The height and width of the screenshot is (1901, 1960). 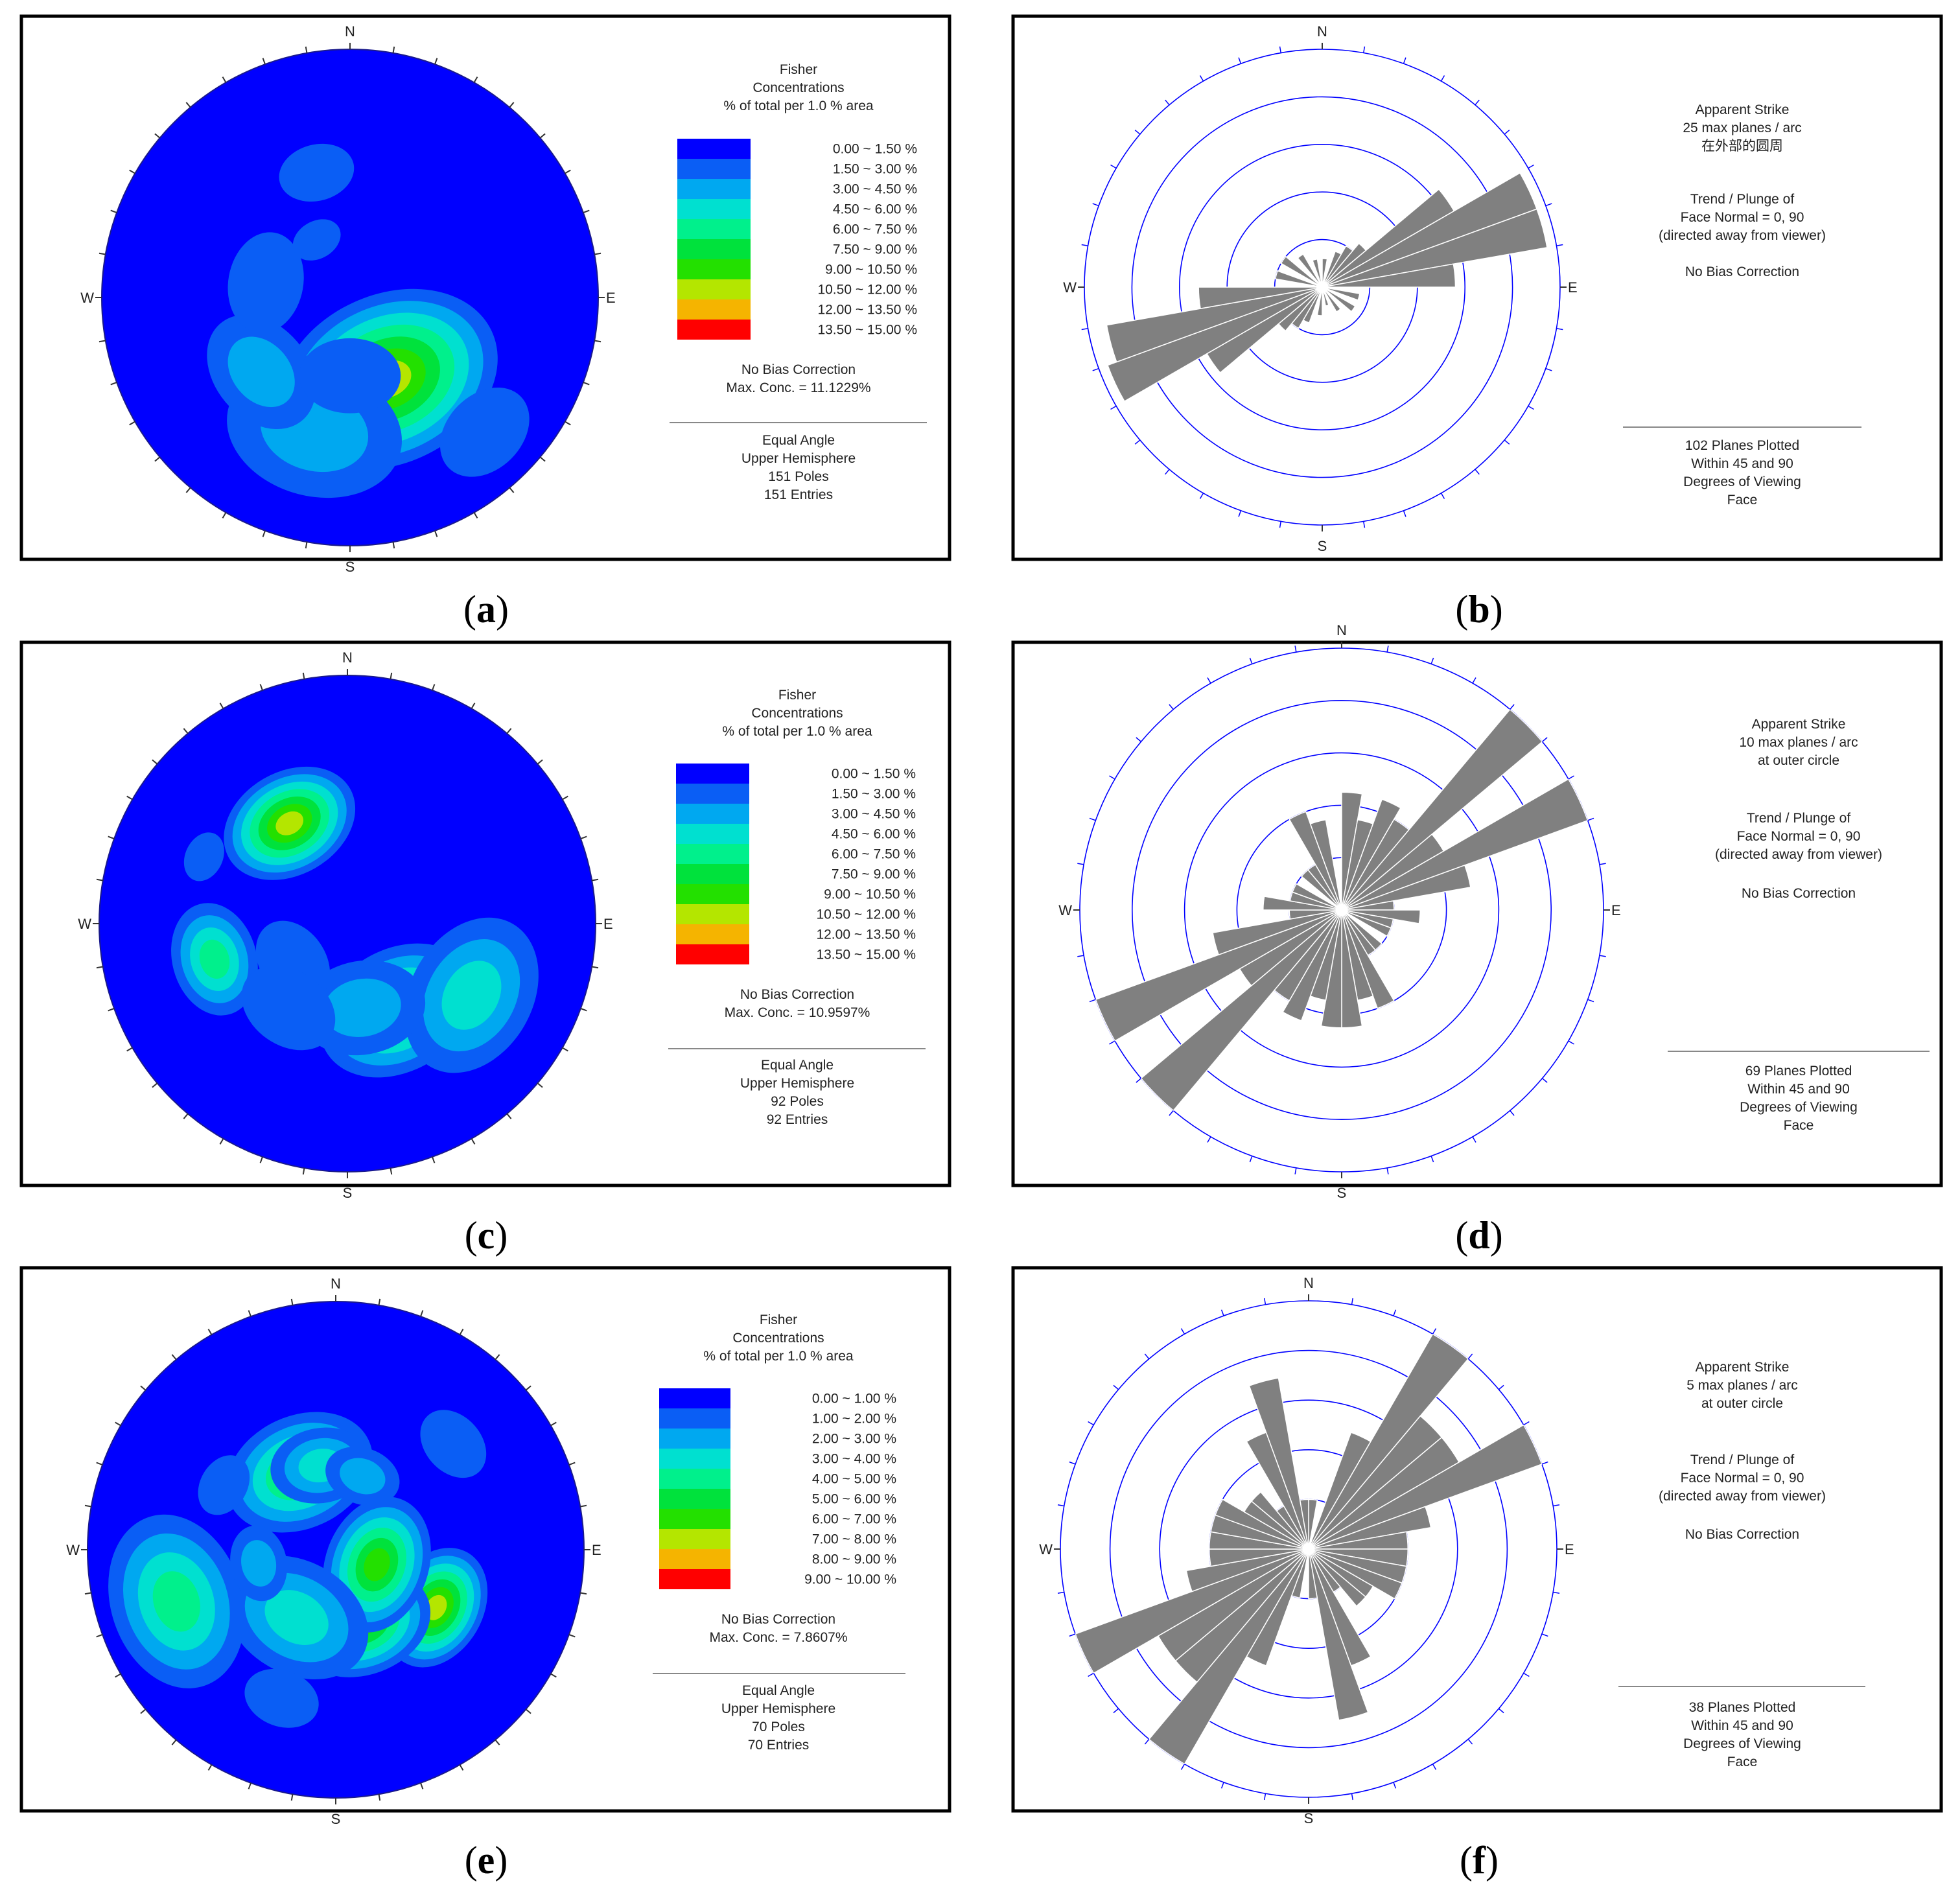 What do you see at coordinates (1799, 1089) in the screenshot?
I see `info-footer-within: Within 45 and 90` at bounding box center [1799, 1089].